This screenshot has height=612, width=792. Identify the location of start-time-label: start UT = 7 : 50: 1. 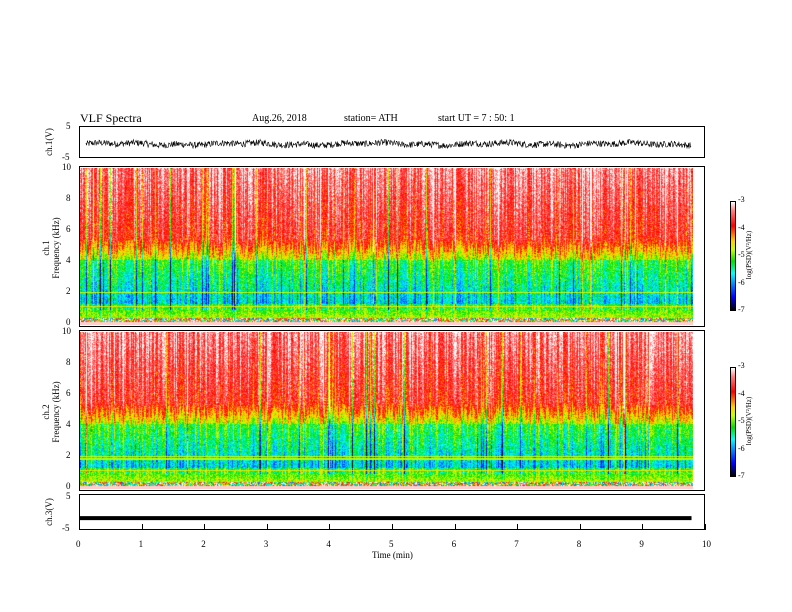
(476, 118).